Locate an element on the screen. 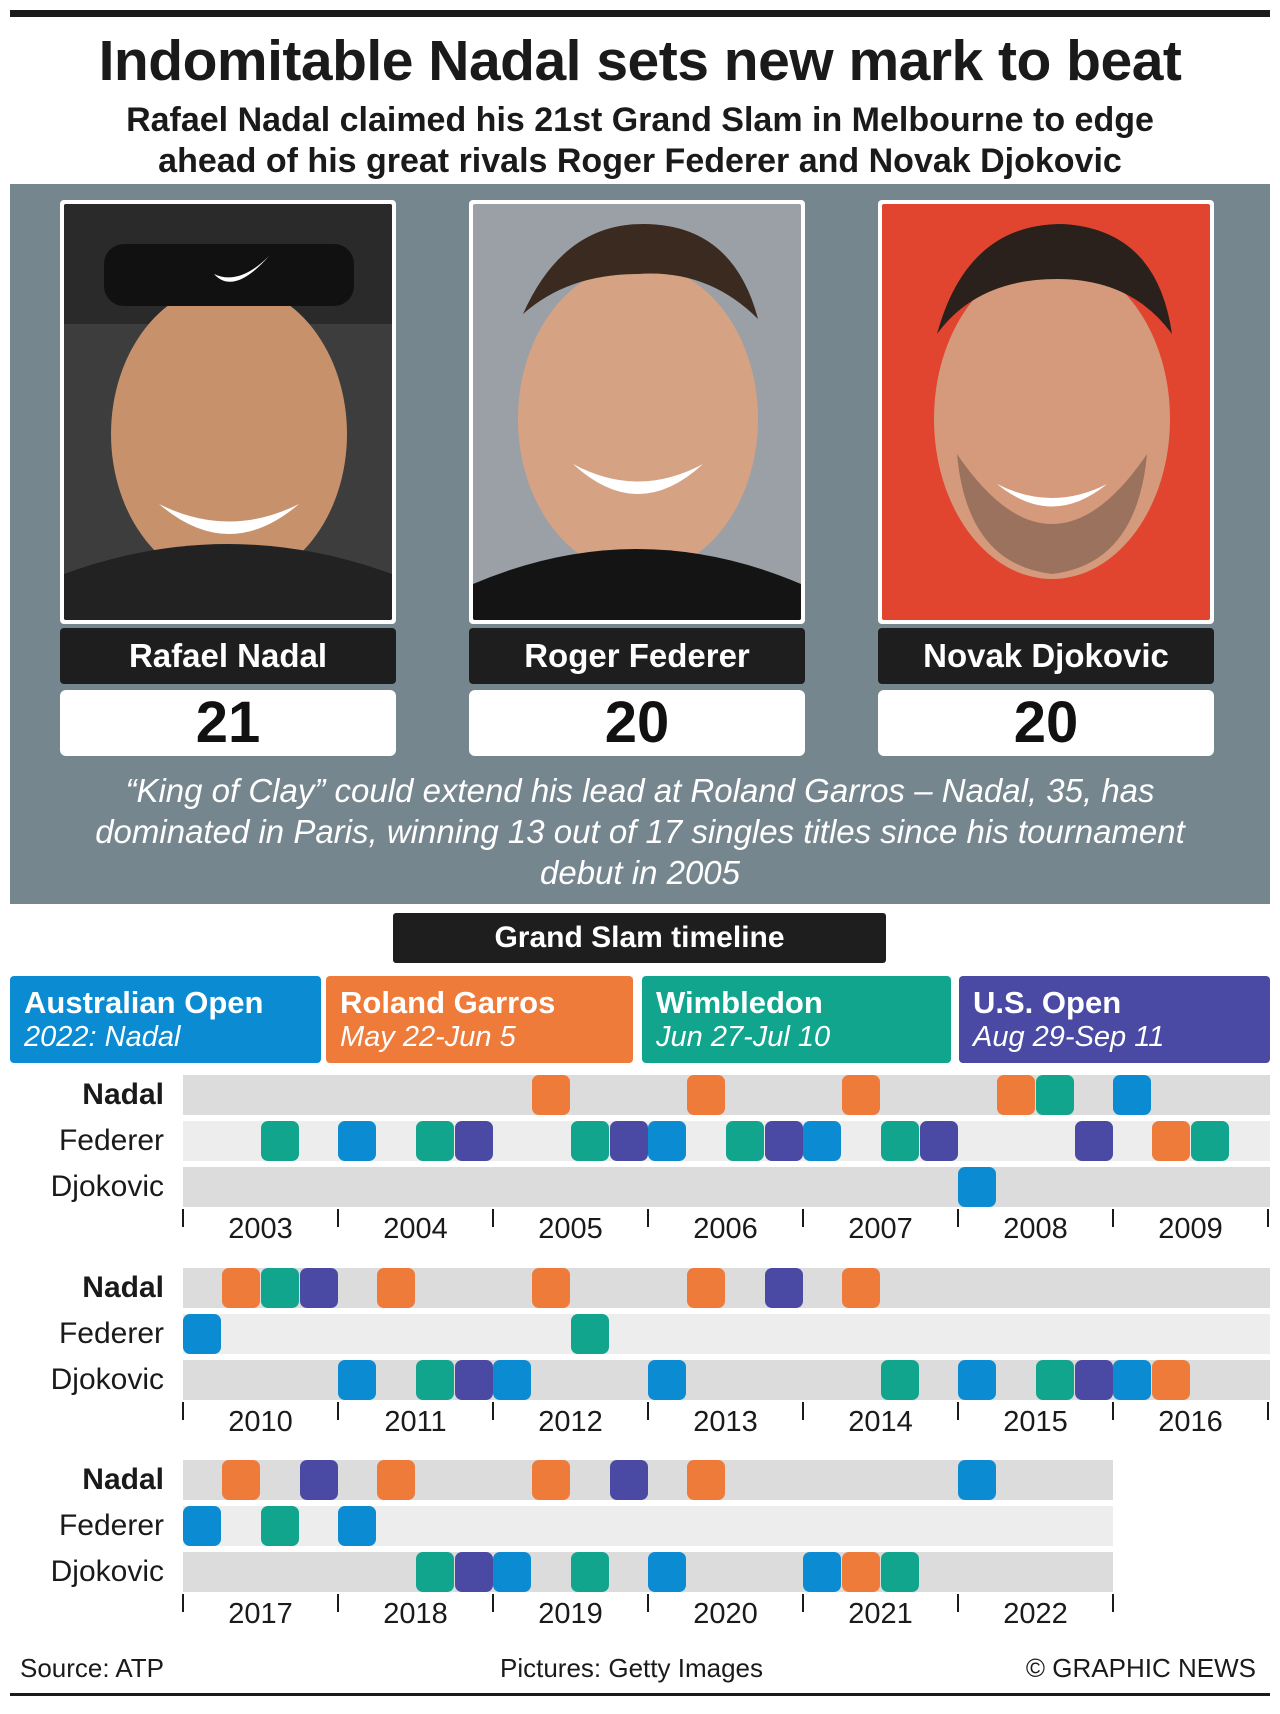 This screenshot has width=1280, height=1714. timeline-heading: Grand Slam timeline is located at coordinates (639, 938).